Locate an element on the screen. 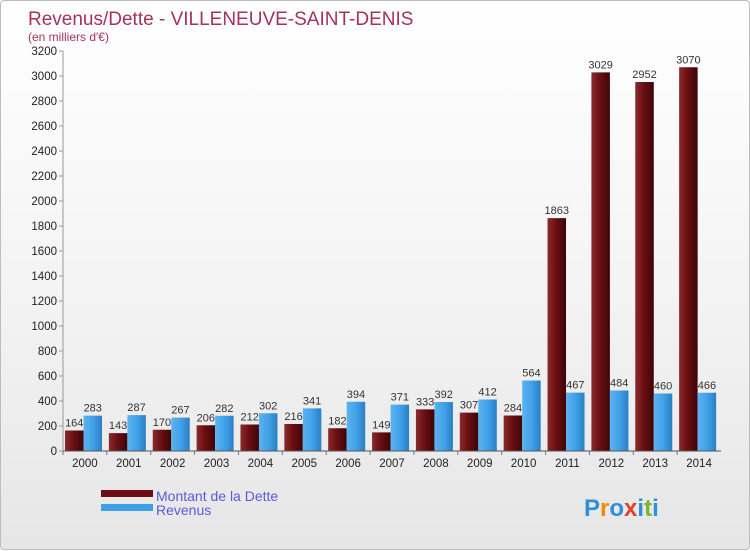  revenue-value-label: 392 is located at coordinates (444, 395).